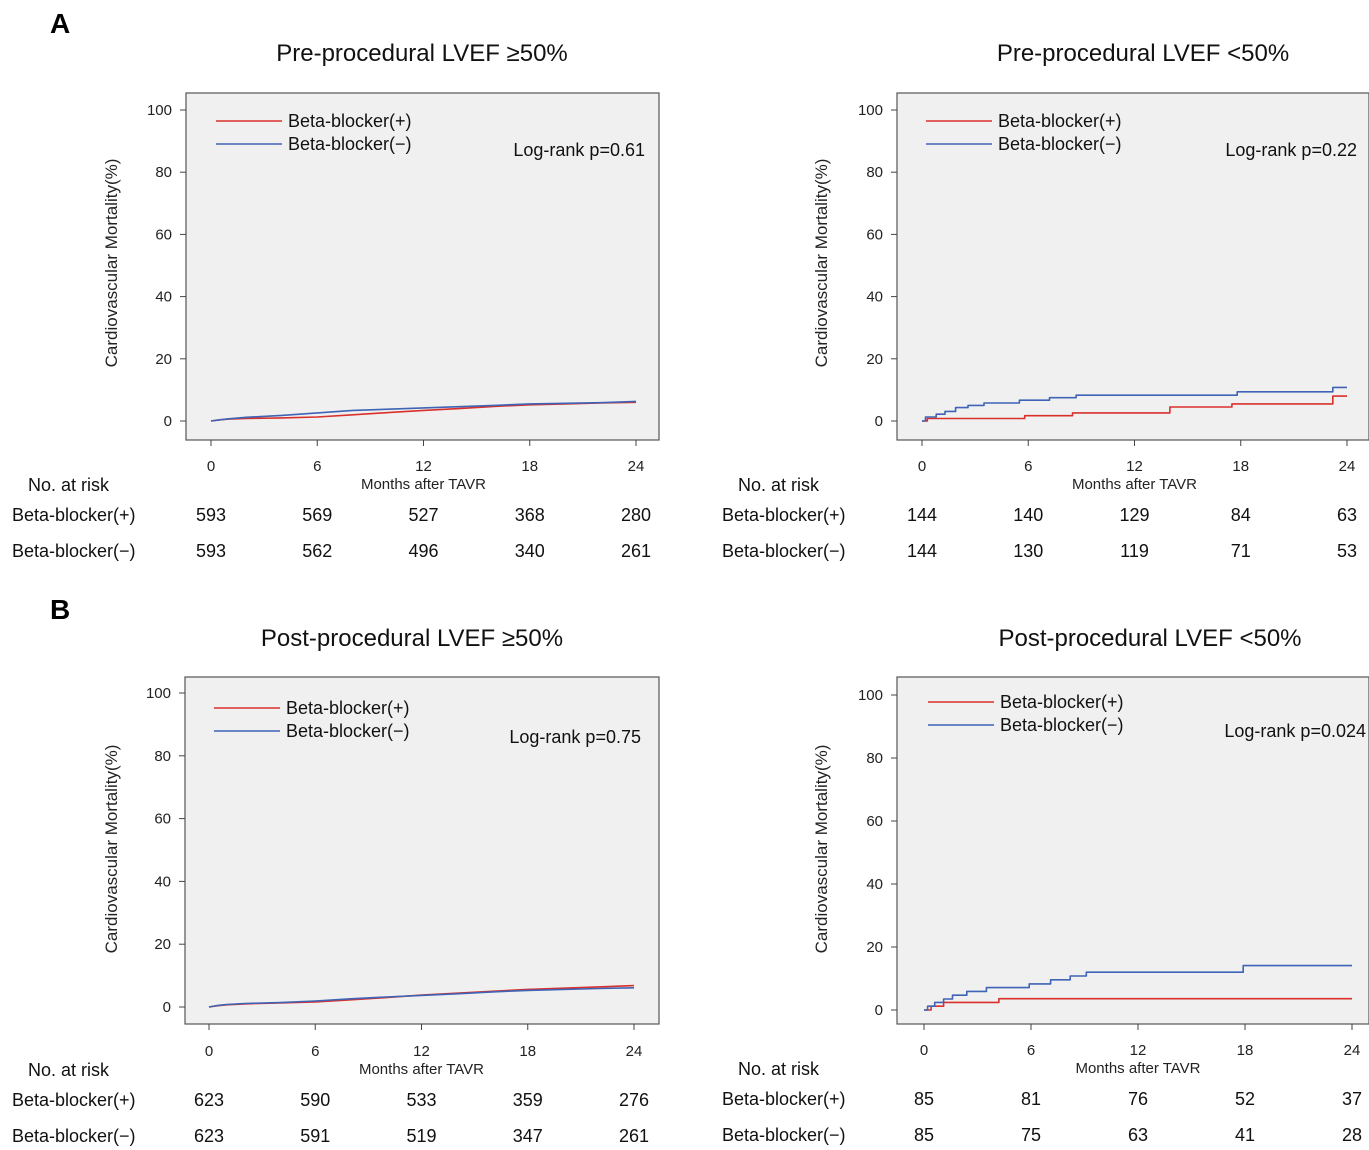  I want to click on risk-value: 129, so click(1134, 515).